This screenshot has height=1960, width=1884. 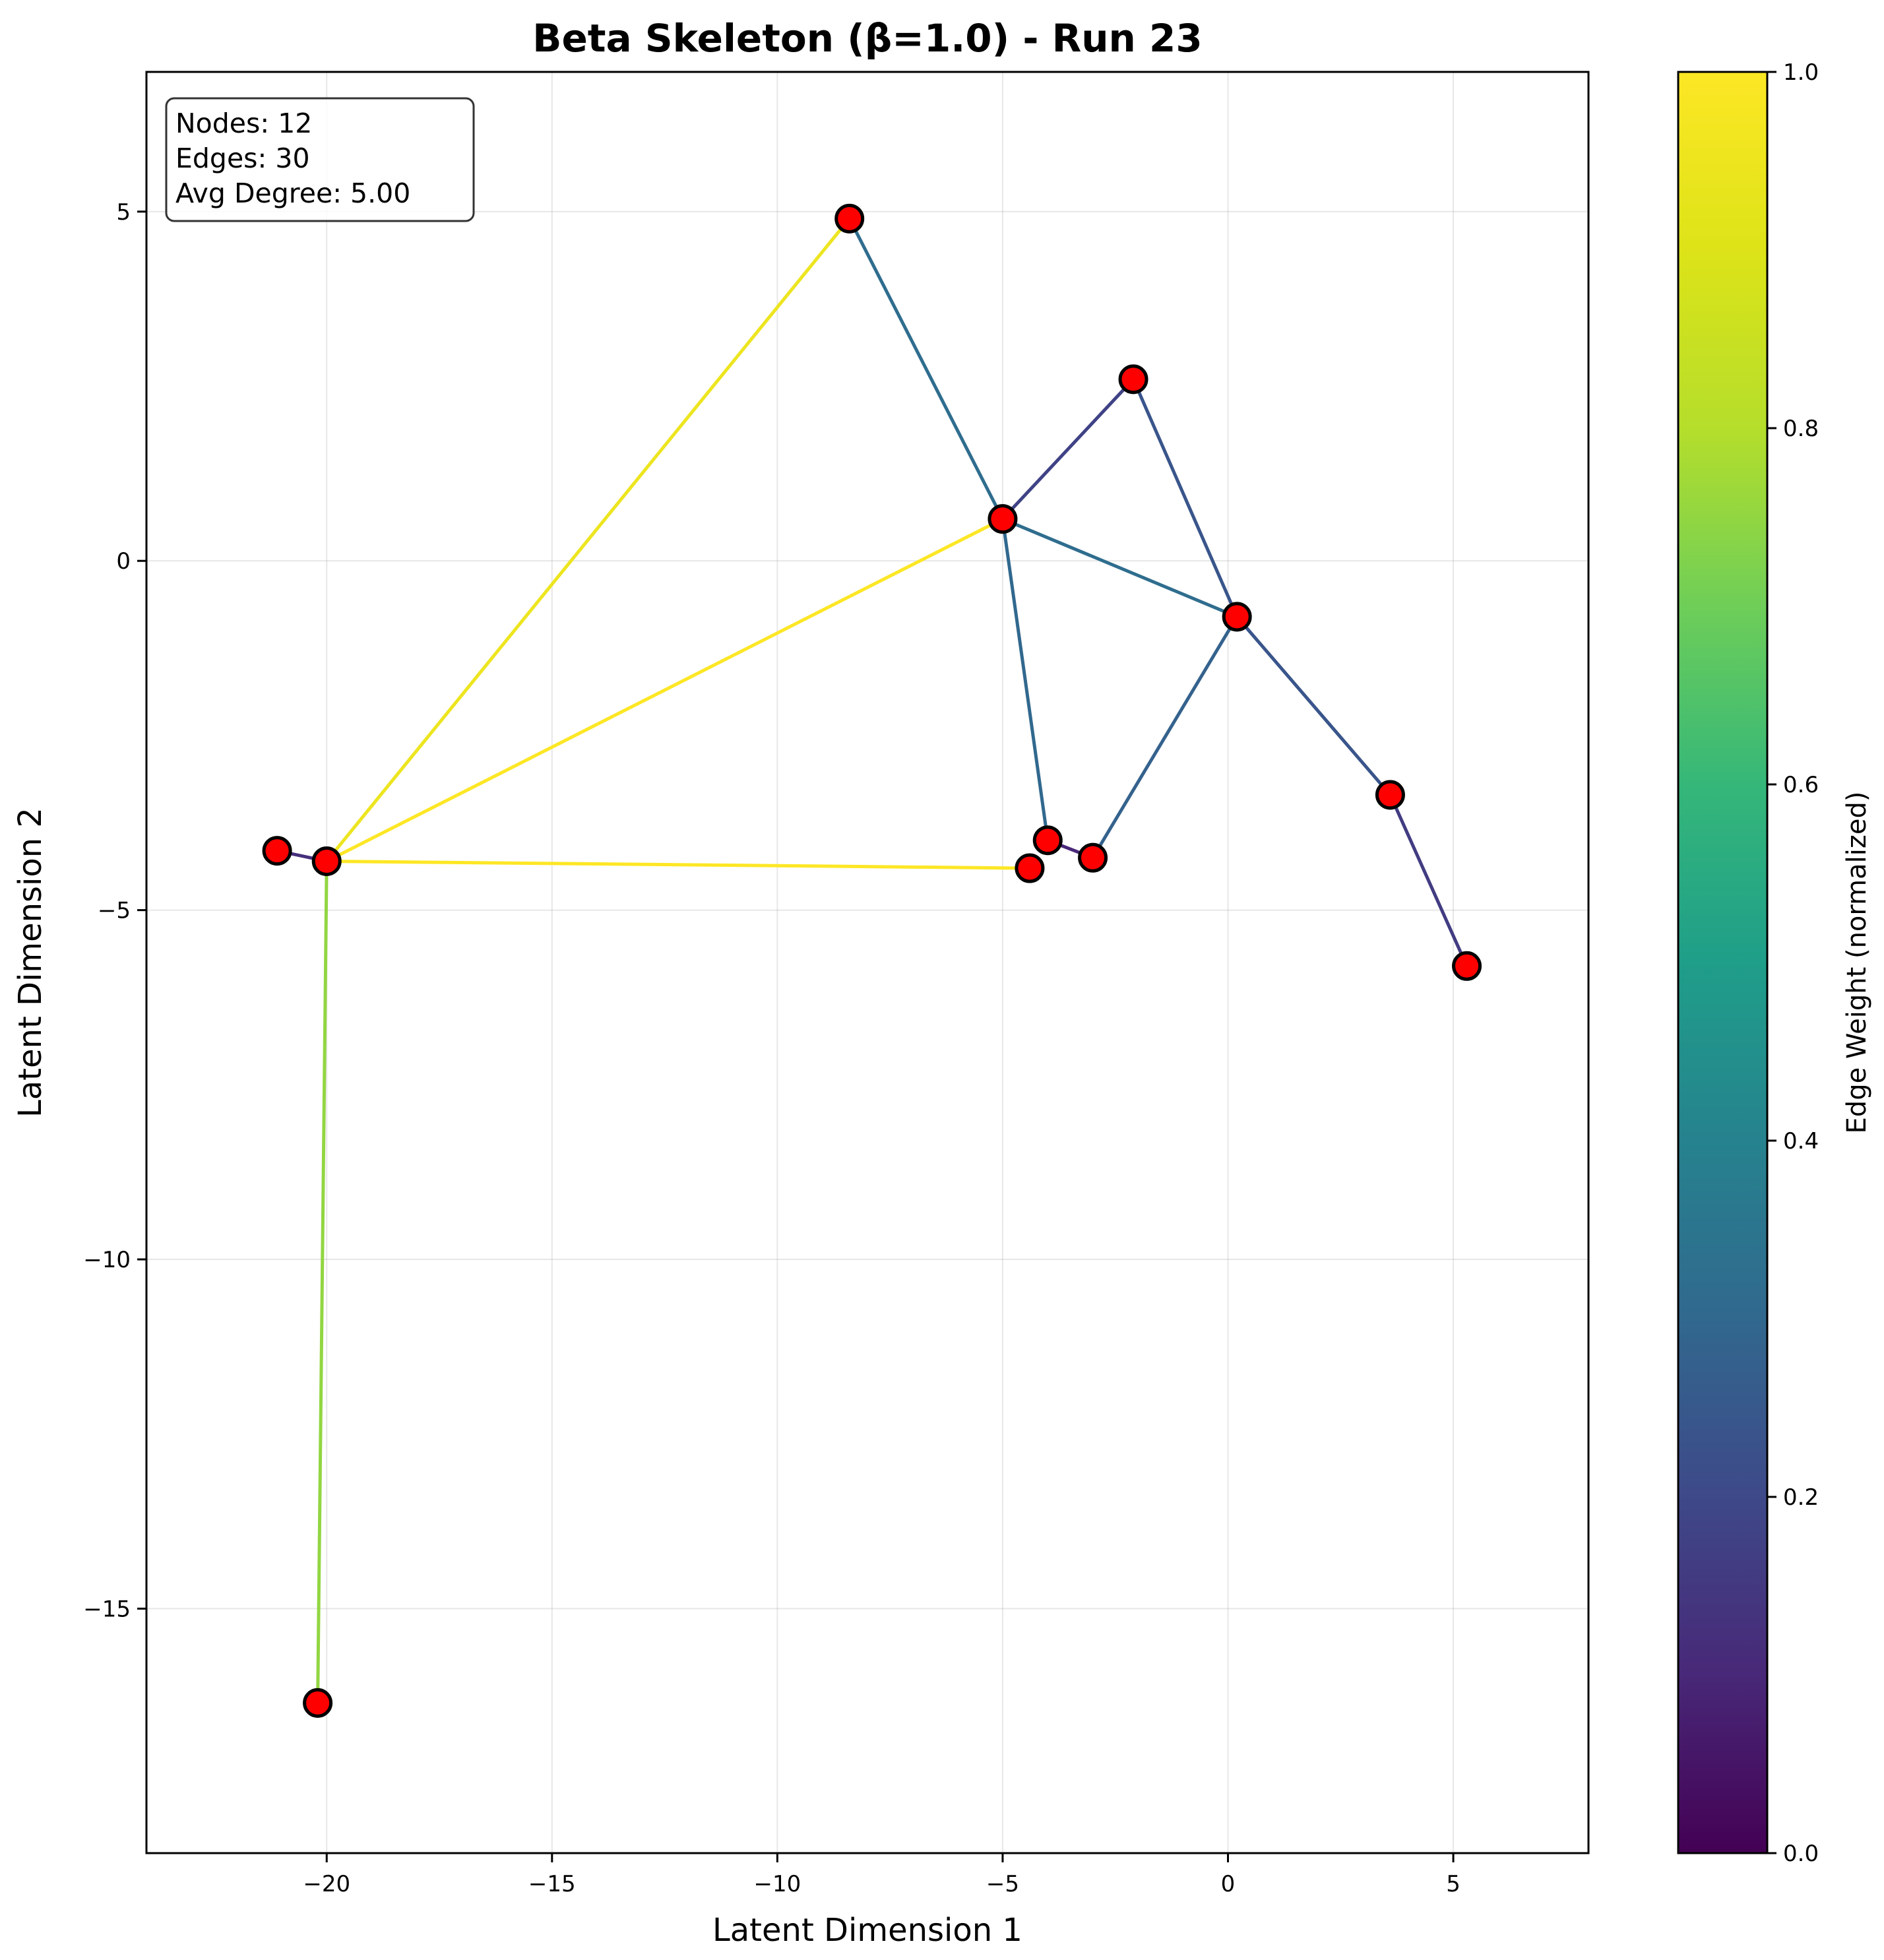 What do you see at coordinates (1801, 785) in the screenshot?
I see `colorbar-tick-label-3: 0.6` at bounding box center [1801, 785].